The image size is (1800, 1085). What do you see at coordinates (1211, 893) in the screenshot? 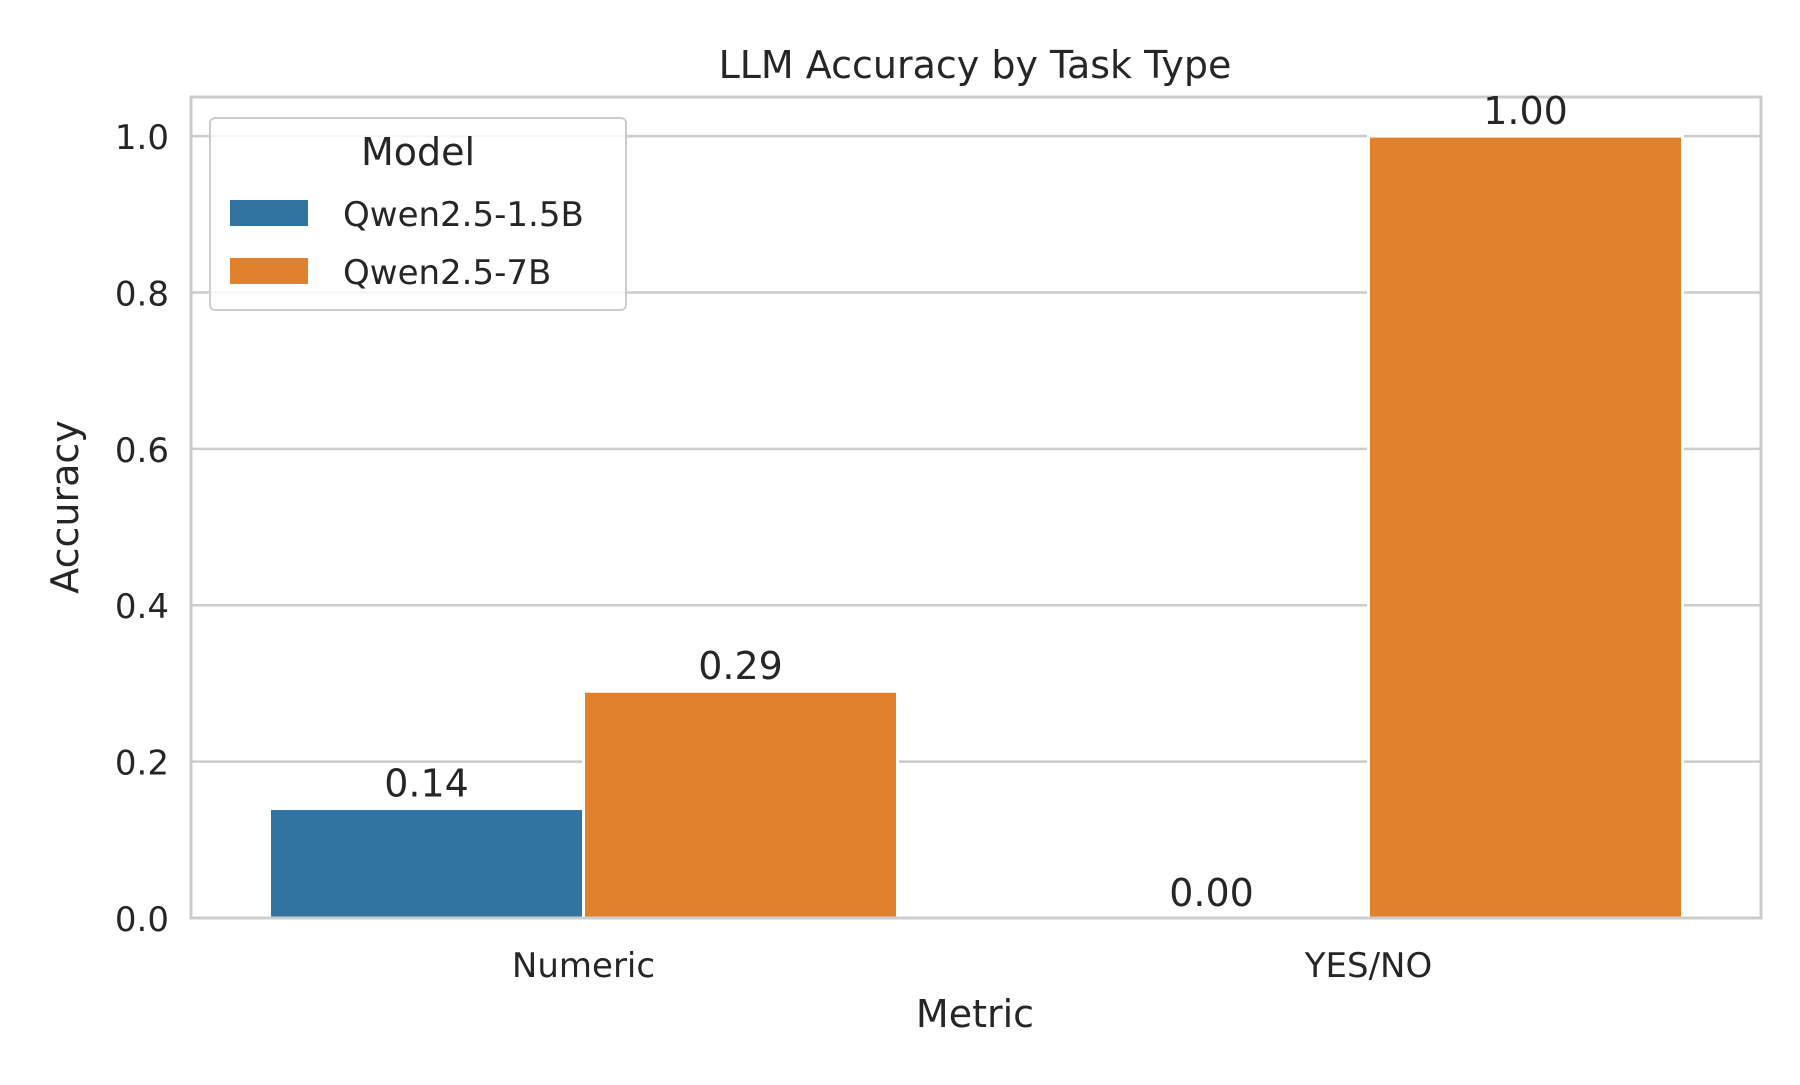
I see `data-label-qwen2-5-1-5b-yes-no: 0.00` at bounding box center [1211, 893].